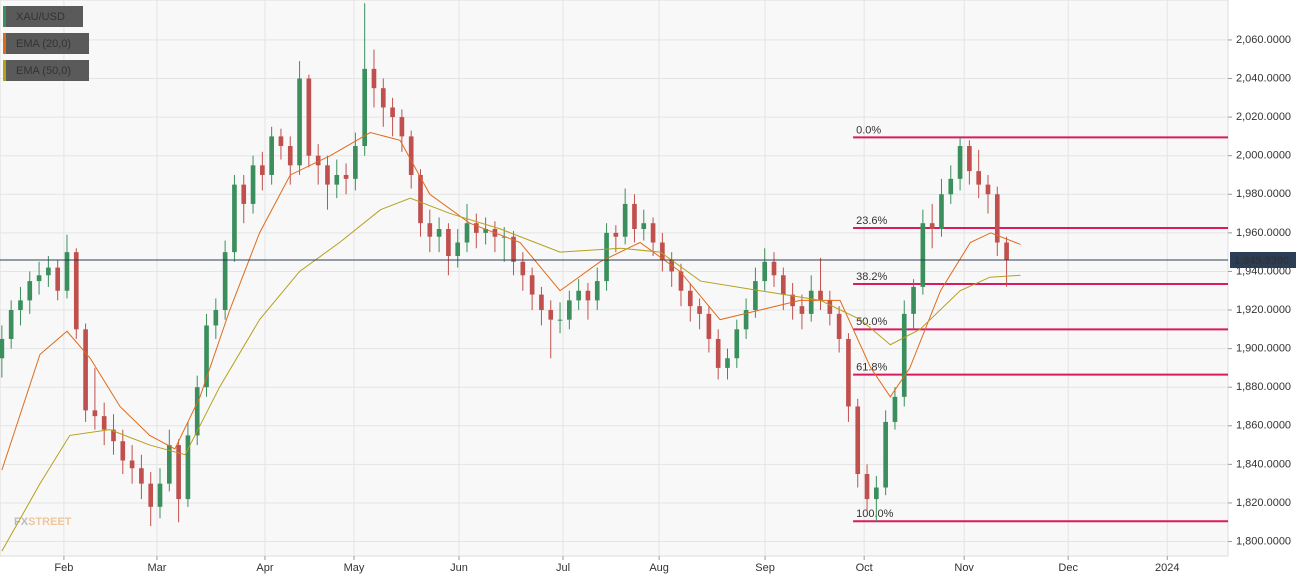  Describe the element at coordinates (871, 221) in the screenshot. I see `fib-label: 23.6%` at that location.